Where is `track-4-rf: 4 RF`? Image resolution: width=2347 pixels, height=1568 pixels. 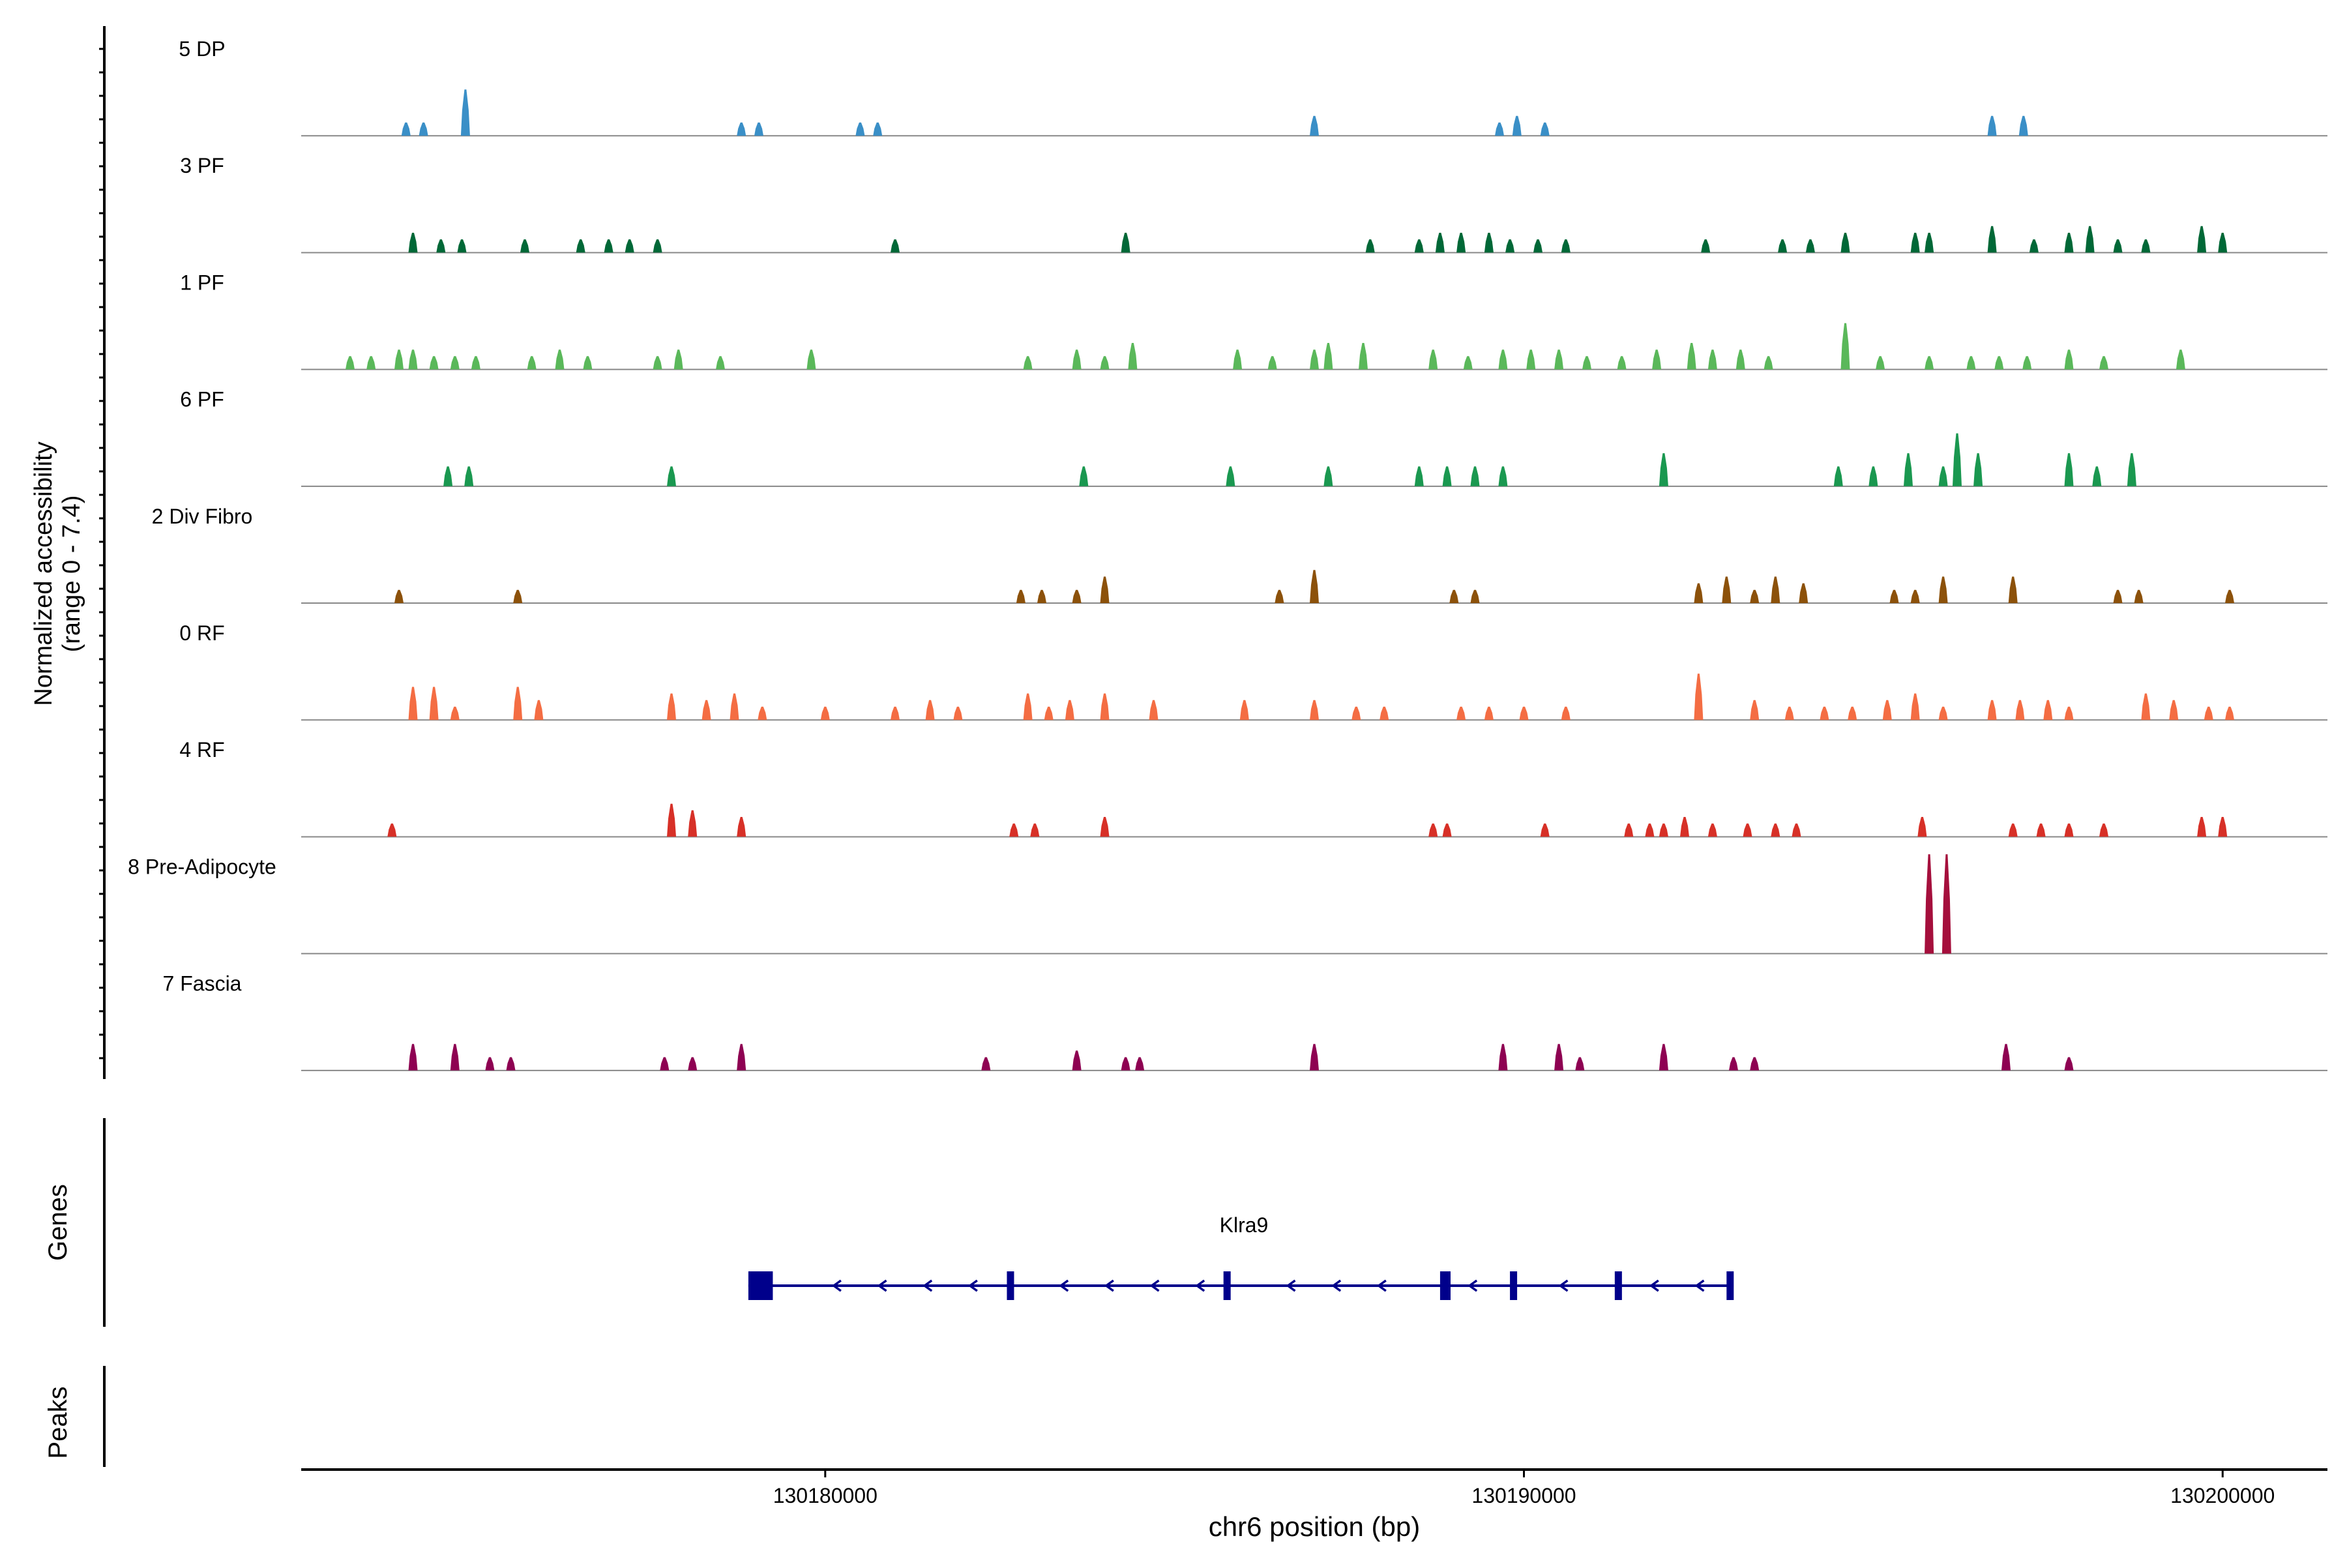
track-4-rf: 4 RF is located at coordinates (1253, 788).